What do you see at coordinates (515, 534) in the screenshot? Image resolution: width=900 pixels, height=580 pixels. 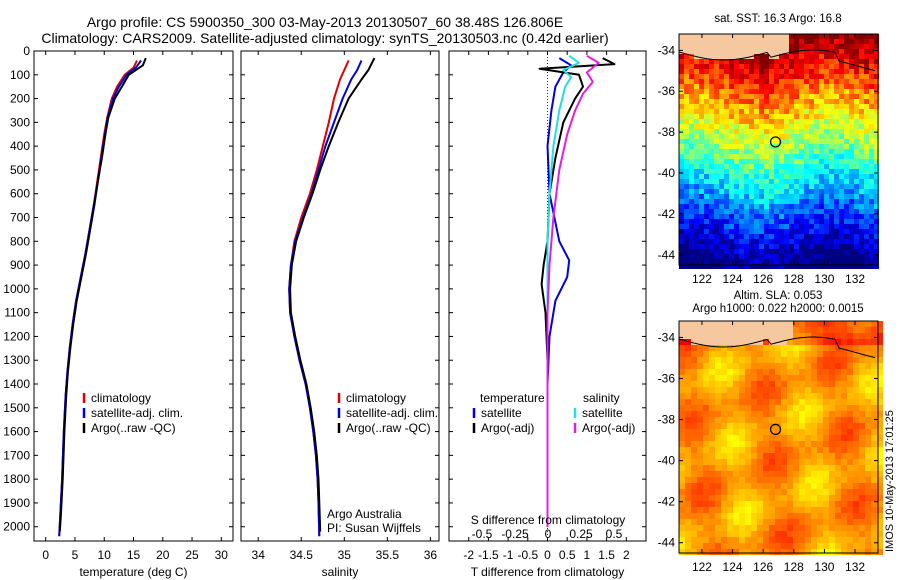 I see `diff-s-tick-label: -0.25` at bounding box center [515, 534].